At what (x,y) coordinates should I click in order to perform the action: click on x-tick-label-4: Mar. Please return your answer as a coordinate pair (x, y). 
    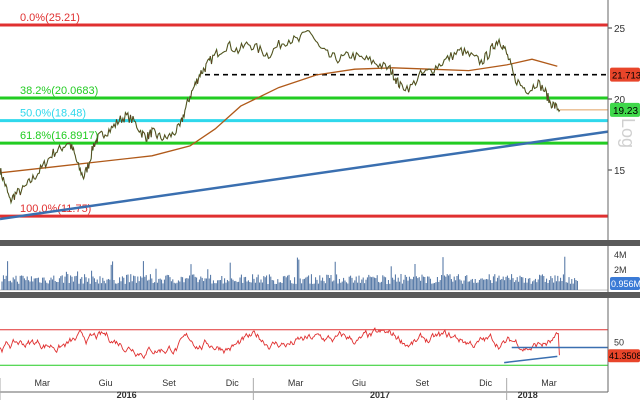
    Looking at the image, I should click on (296, 383).